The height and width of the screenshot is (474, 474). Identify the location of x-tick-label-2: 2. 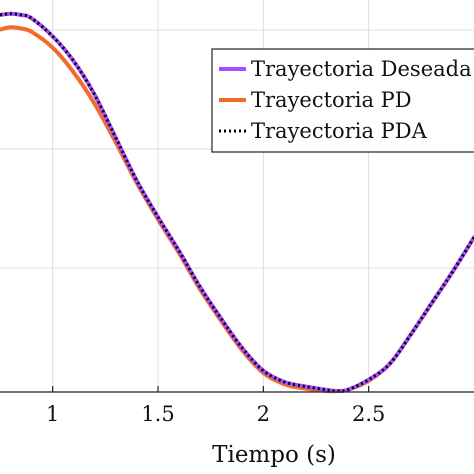
(263, 414).